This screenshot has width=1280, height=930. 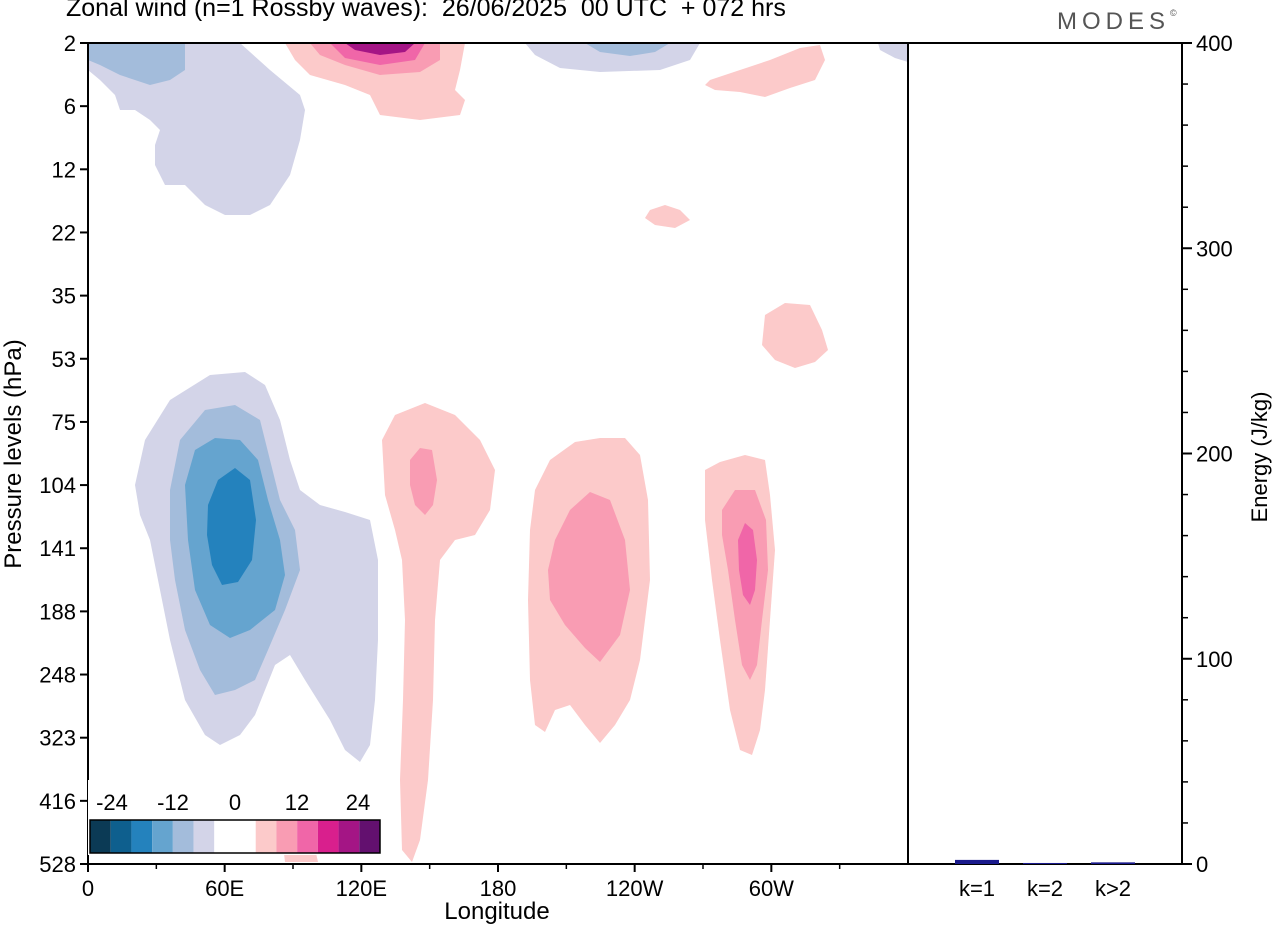 I want to click on contour-pos-mid-center, so click(x=589, y=577).